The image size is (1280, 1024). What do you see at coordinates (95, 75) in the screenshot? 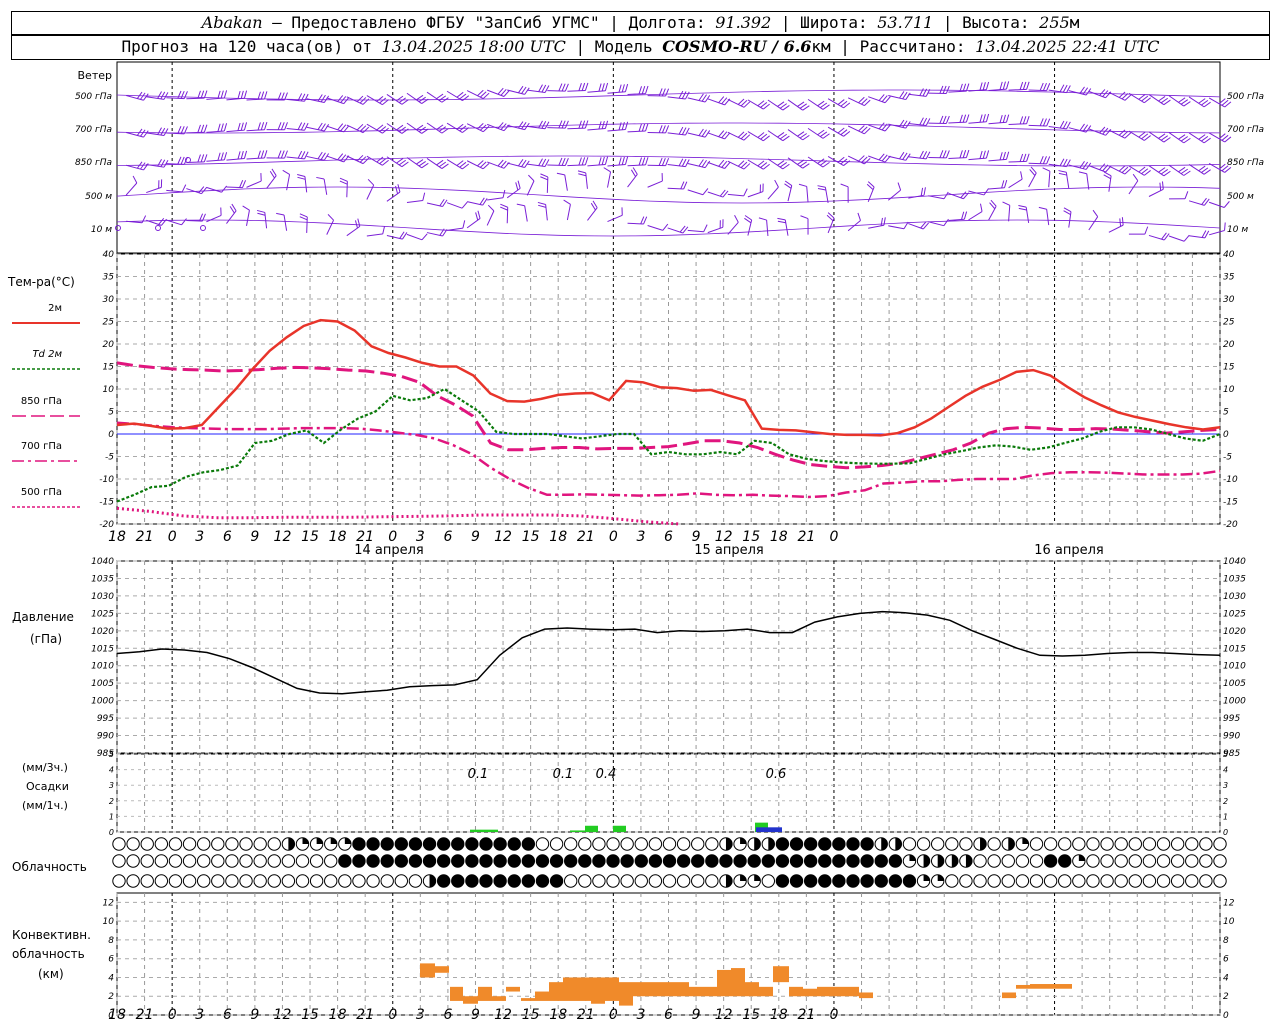
I see `wind-label: Ветер` at bounding box center [95, 75].